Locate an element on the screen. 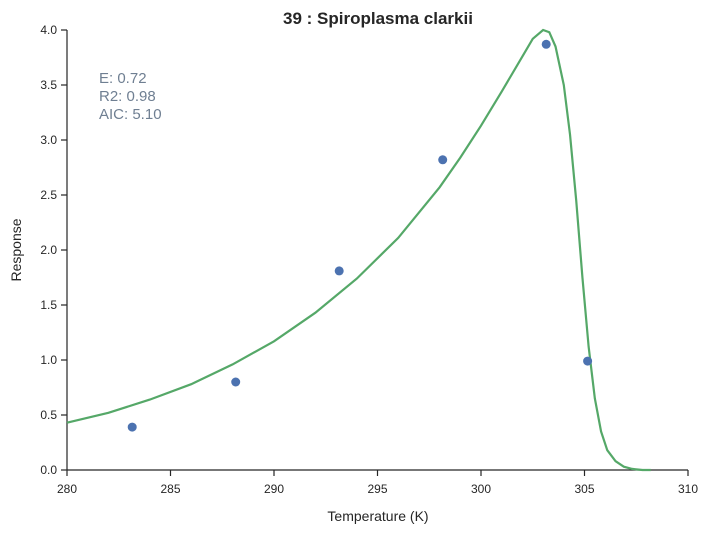 The image size is (710, 533). y-tick-label: 1.0 is located at coordinates (48, 360).